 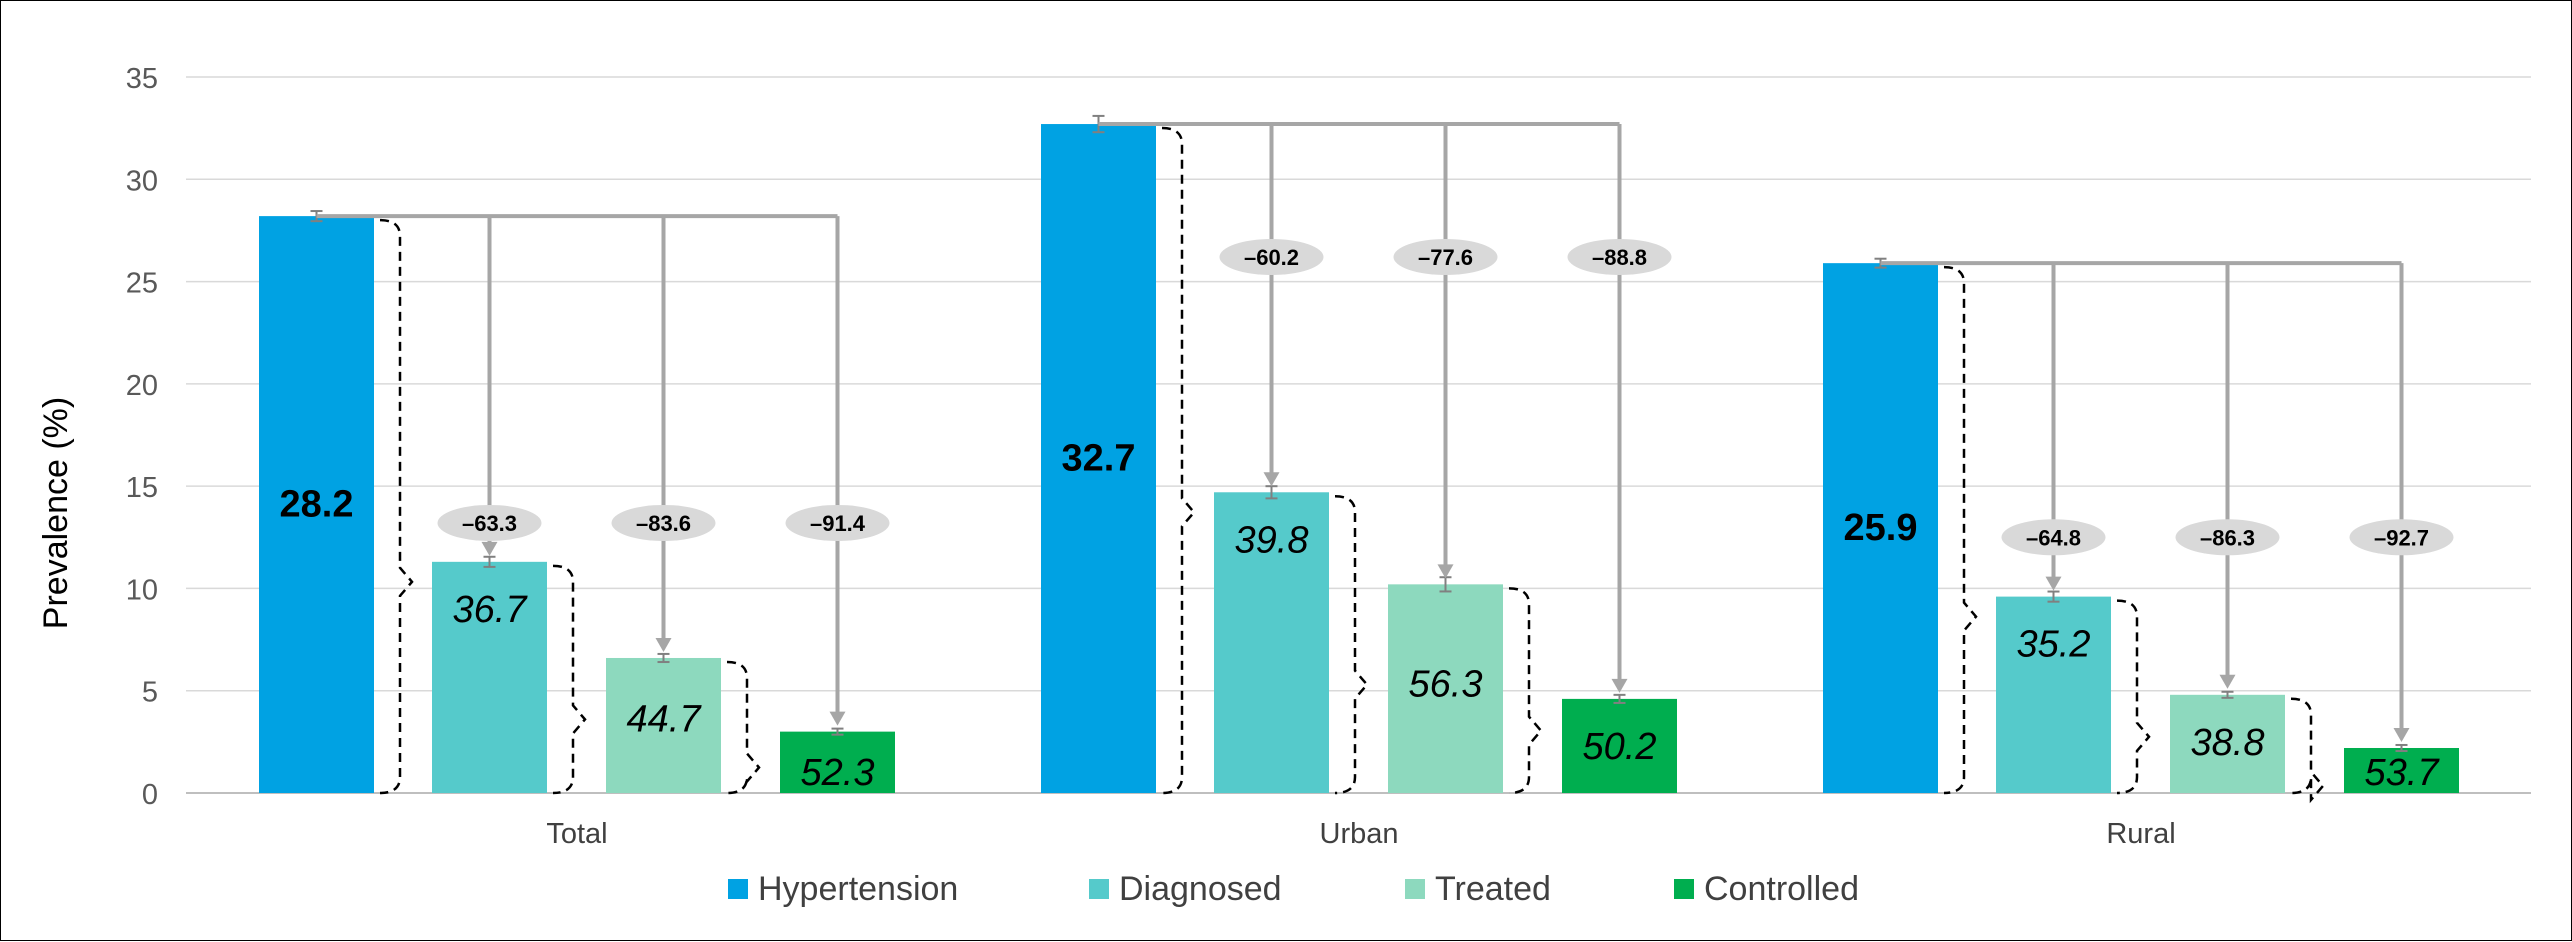 I want to click on y-tick-label: 35, so click(x=142, y=79).